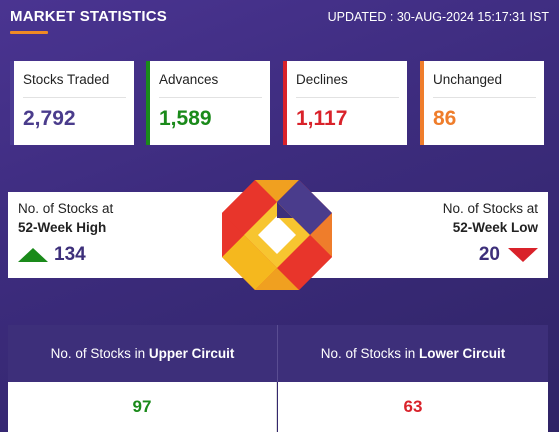 Image resolution: width=559 pixels, height=432 pixels. Describe the element at coordinates (185, 118) in the screenshot. I see `card-value: 1,589` at that location.